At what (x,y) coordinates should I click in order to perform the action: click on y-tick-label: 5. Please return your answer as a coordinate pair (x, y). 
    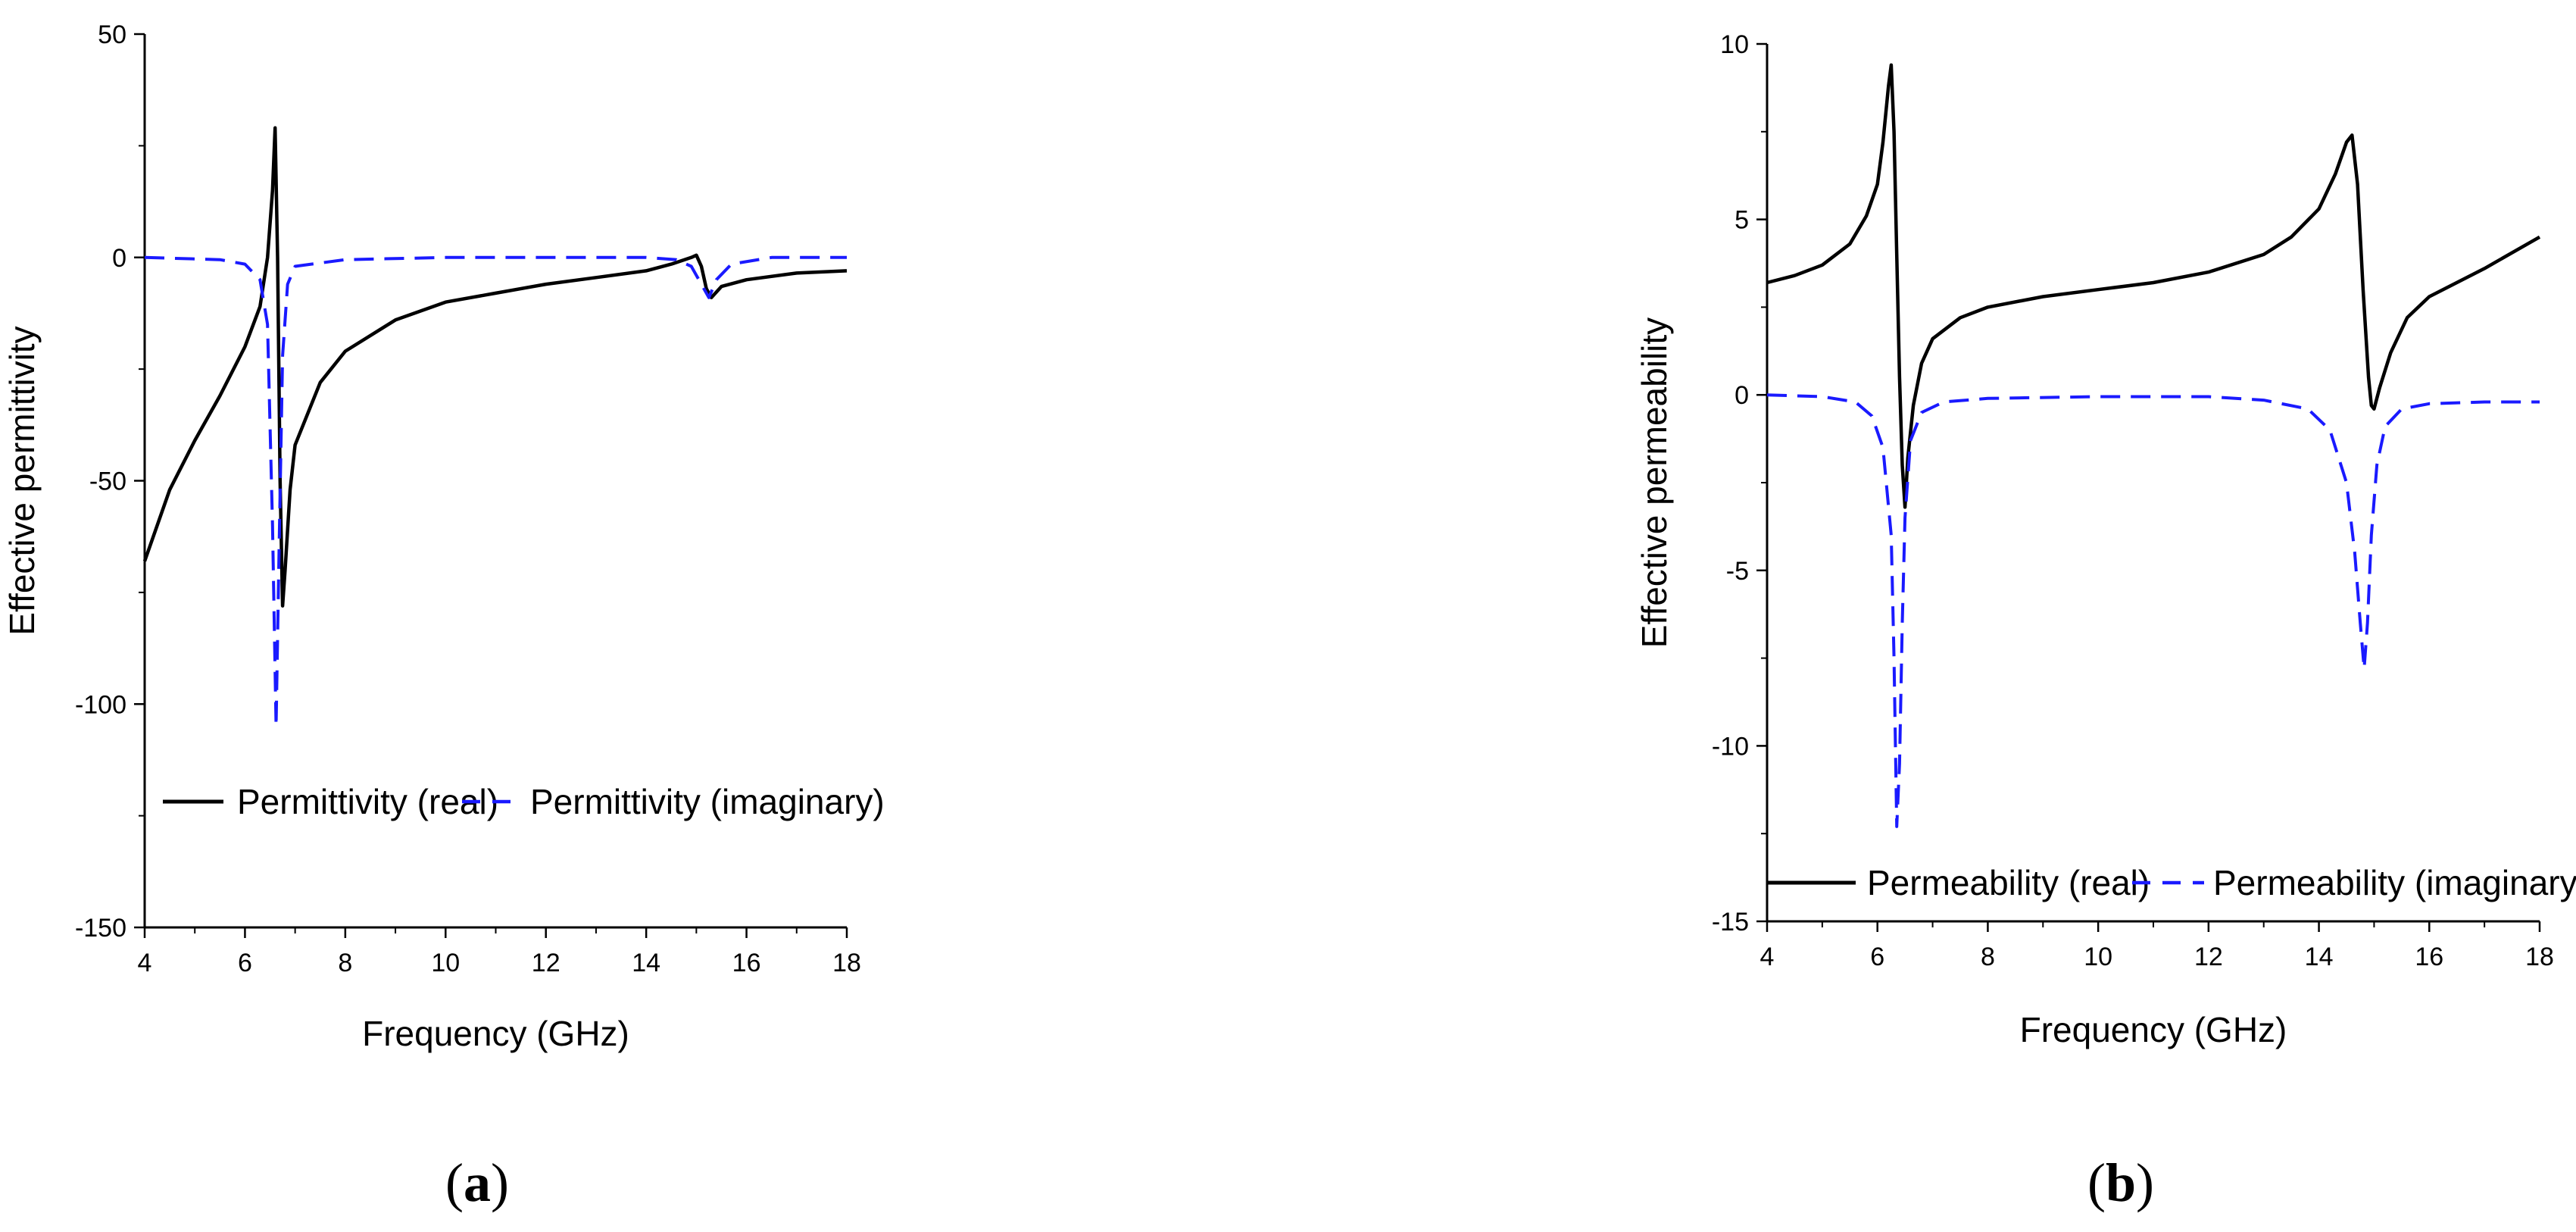
    Looking at the image, I should click on (1742, 220).